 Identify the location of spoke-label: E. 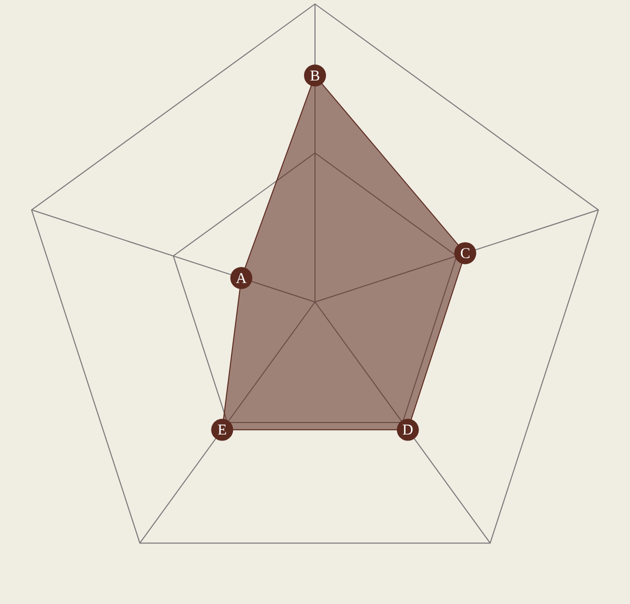
(222, 430).